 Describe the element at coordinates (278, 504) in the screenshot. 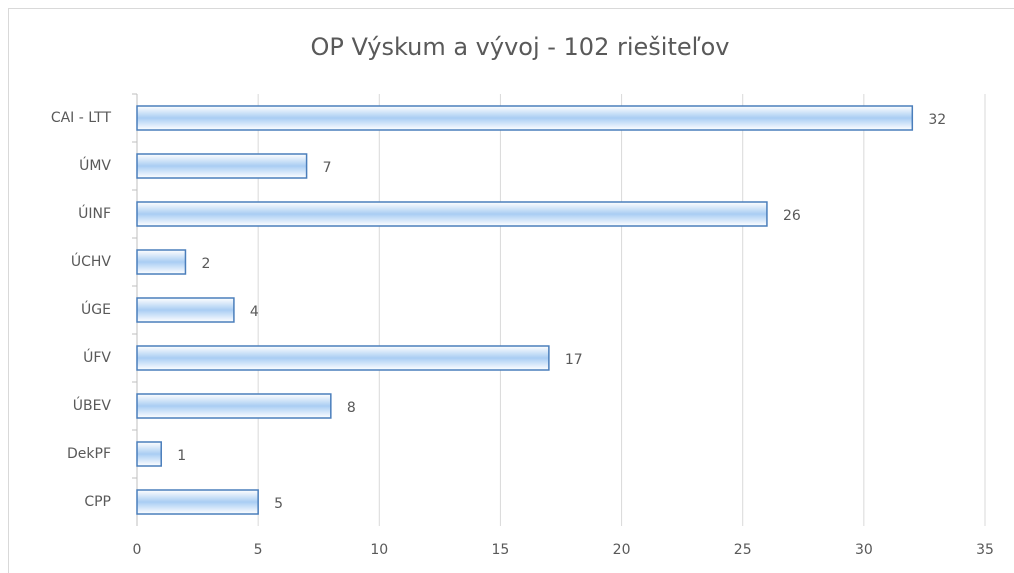

I see `data-label: 5` at that location.